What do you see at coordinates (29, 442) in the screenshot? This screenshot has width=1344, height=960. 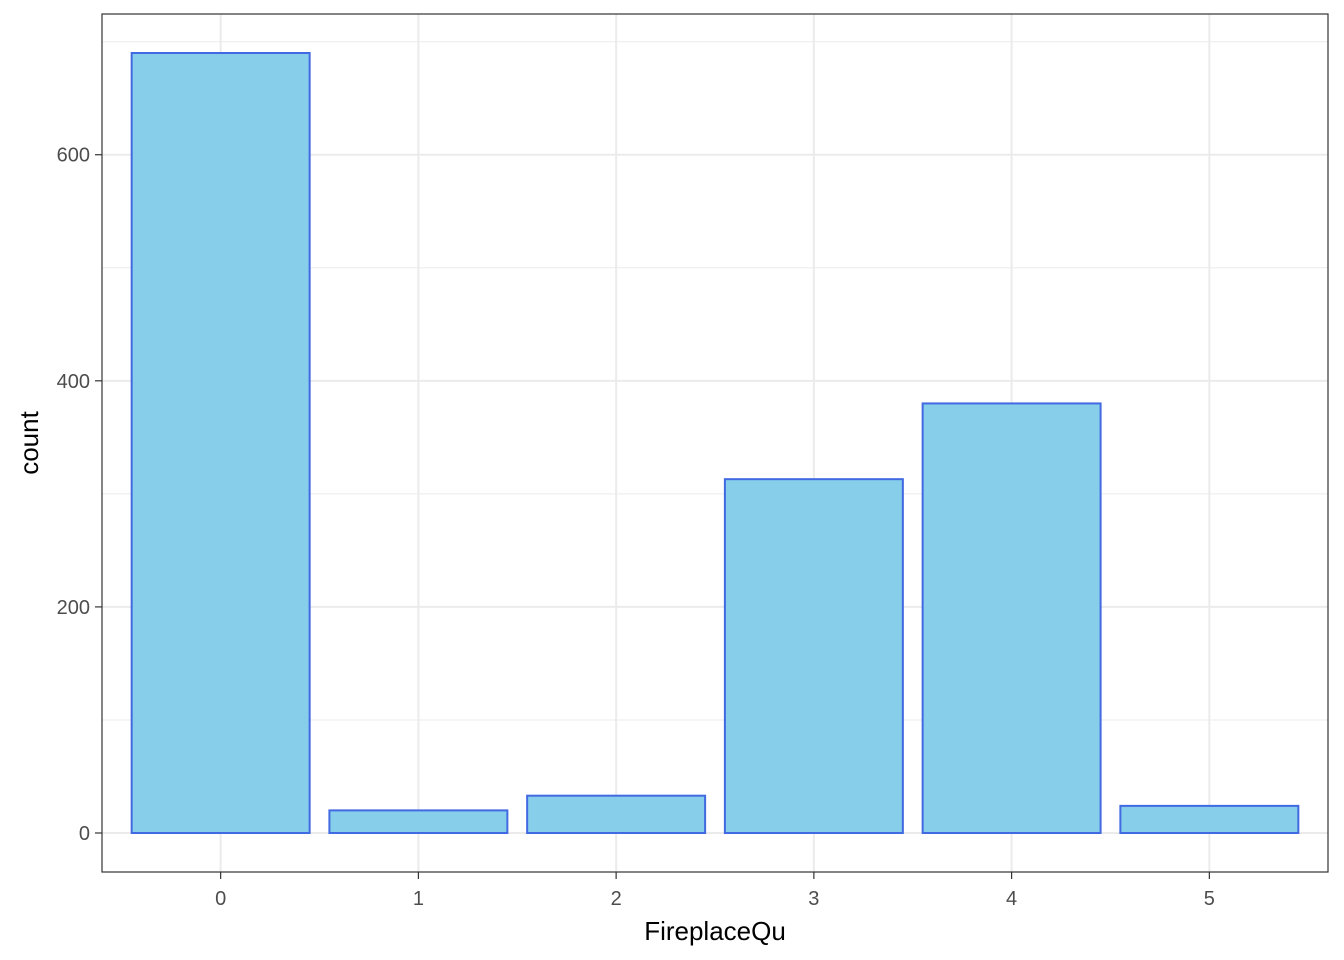 I see `y-axis-title: count` at bounding box center [29, 442].